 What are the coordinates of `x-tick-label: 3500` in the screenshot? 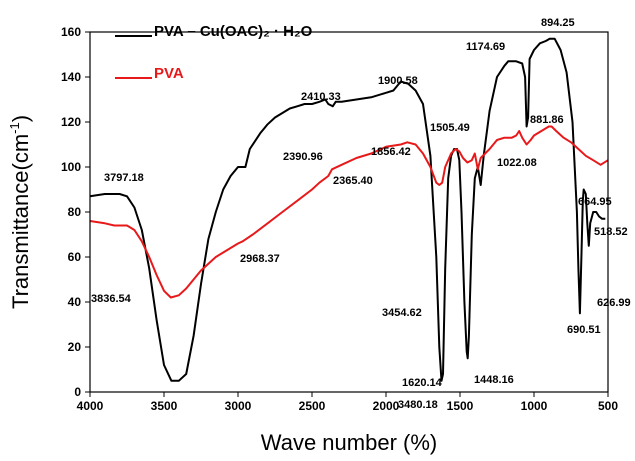 It's located at (164, 406).